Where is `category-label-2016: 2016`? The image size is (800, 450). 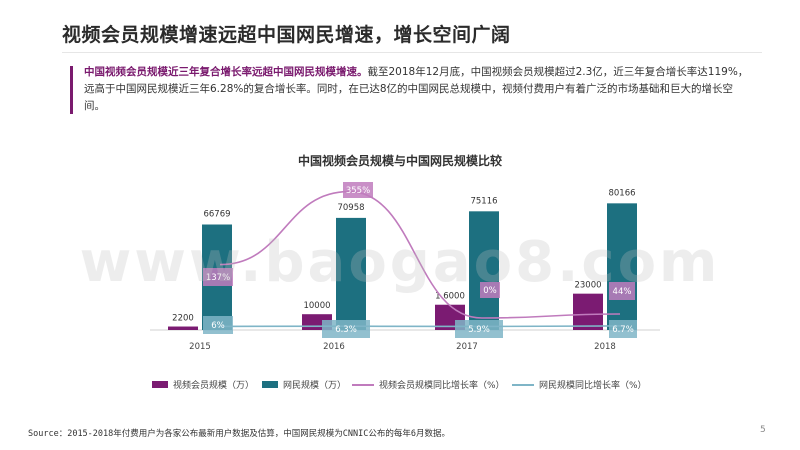
category-label-2016: 2016 is located at coordinates (334, 347).